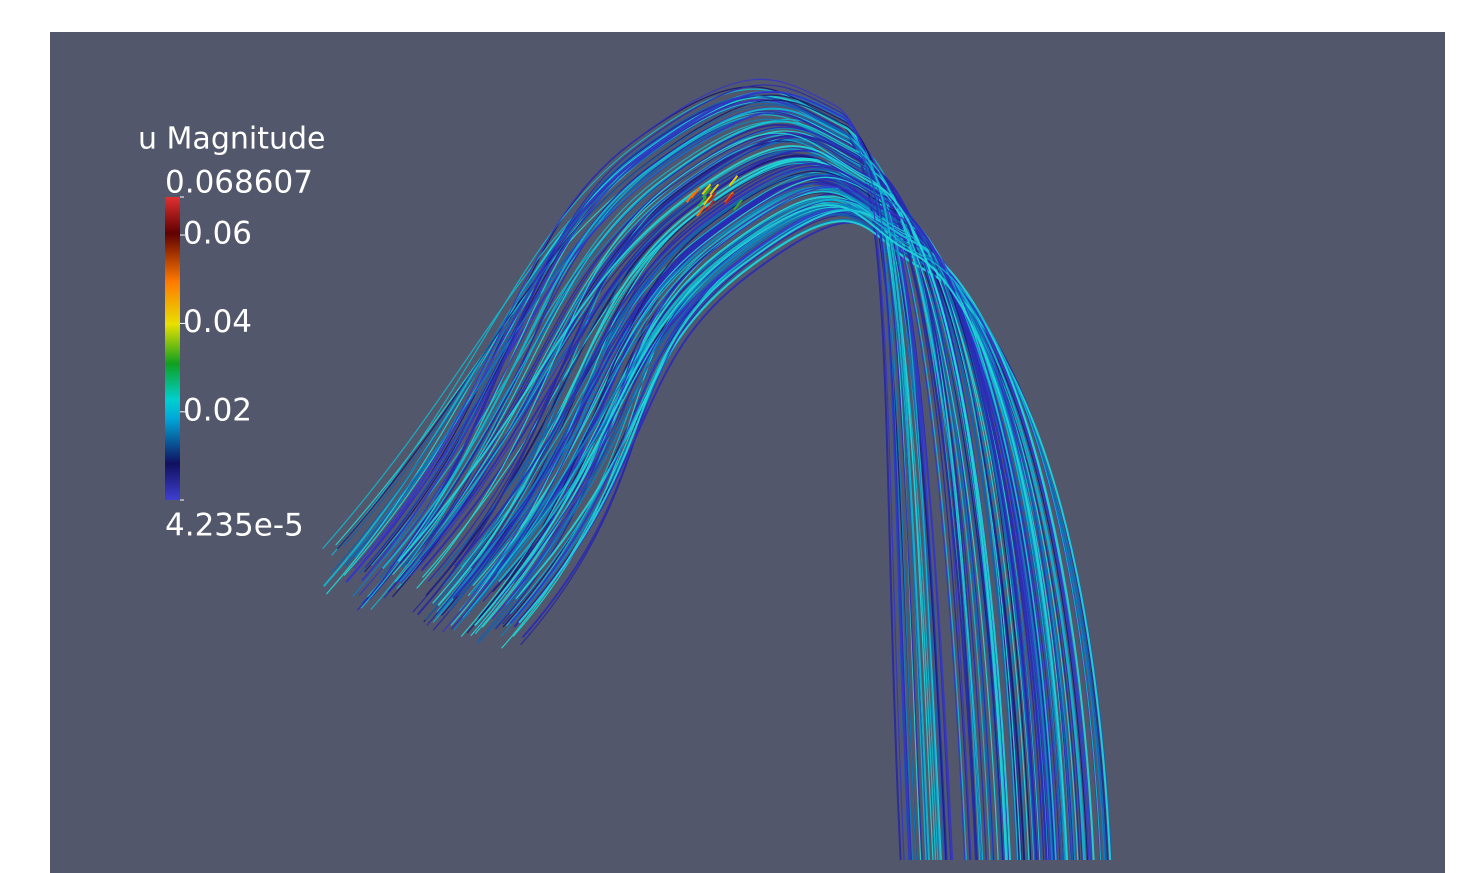  I want to click on color-legend: u Magnitude 0.068607 4.235e-5 0.02 0.04 0.06, so click(232, 333).